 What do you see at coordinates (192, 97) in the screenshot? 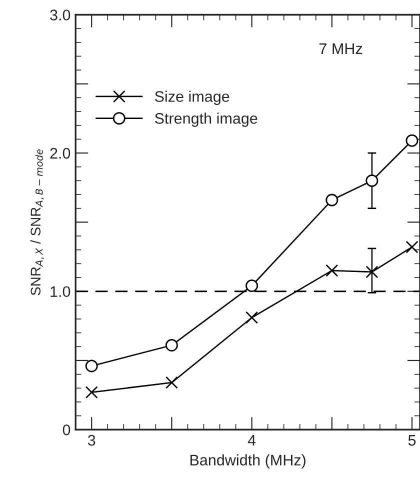
I see `legend-label: Size image` at bounding box center [192, 97].